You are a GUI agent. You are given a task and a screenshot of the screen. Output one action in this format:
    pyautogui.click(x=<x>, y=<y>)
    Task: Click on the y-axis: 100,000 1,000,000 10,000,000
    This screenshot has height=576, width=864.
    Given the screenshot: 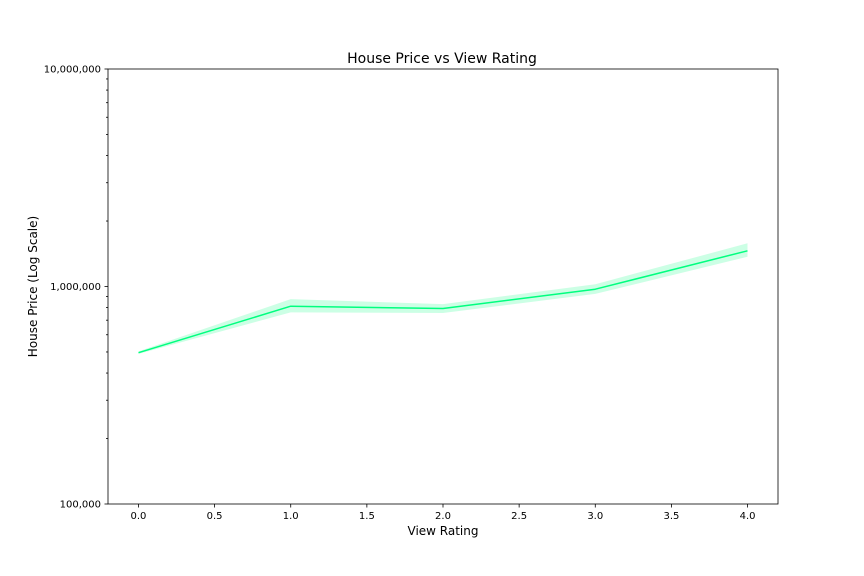 What is the action you would take?
    pyautogui.click(x=76, y=288)
    